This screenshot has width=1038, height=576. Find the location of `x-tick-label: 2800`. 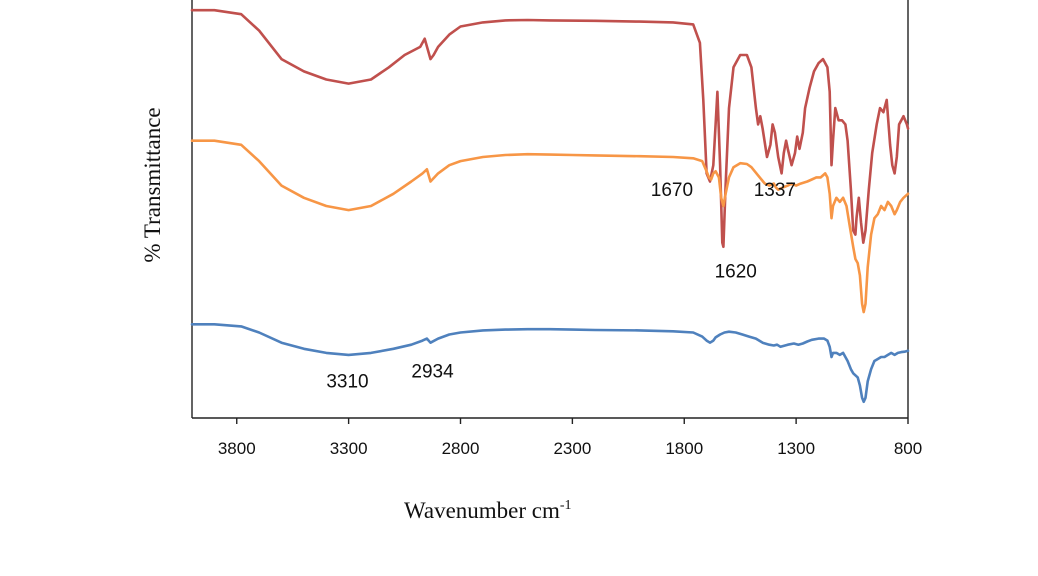

x-tick-label: 2800 is located at coordinates (461, 448).